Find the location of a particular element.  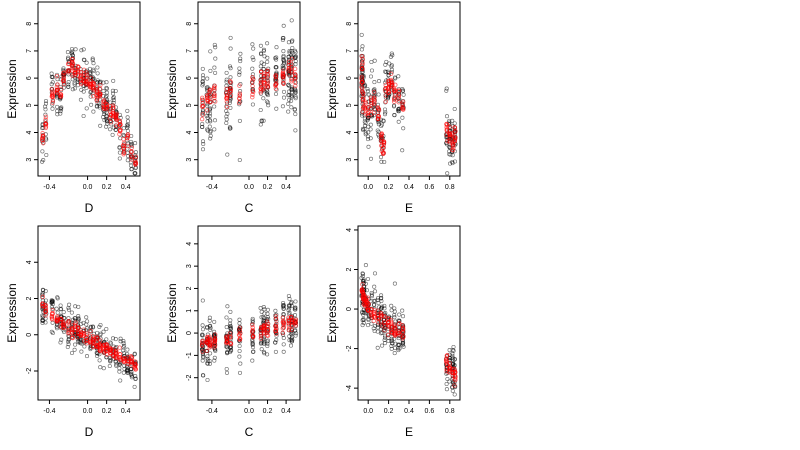

x-tick-label: 0.0 is located at coordinates (249, 411).